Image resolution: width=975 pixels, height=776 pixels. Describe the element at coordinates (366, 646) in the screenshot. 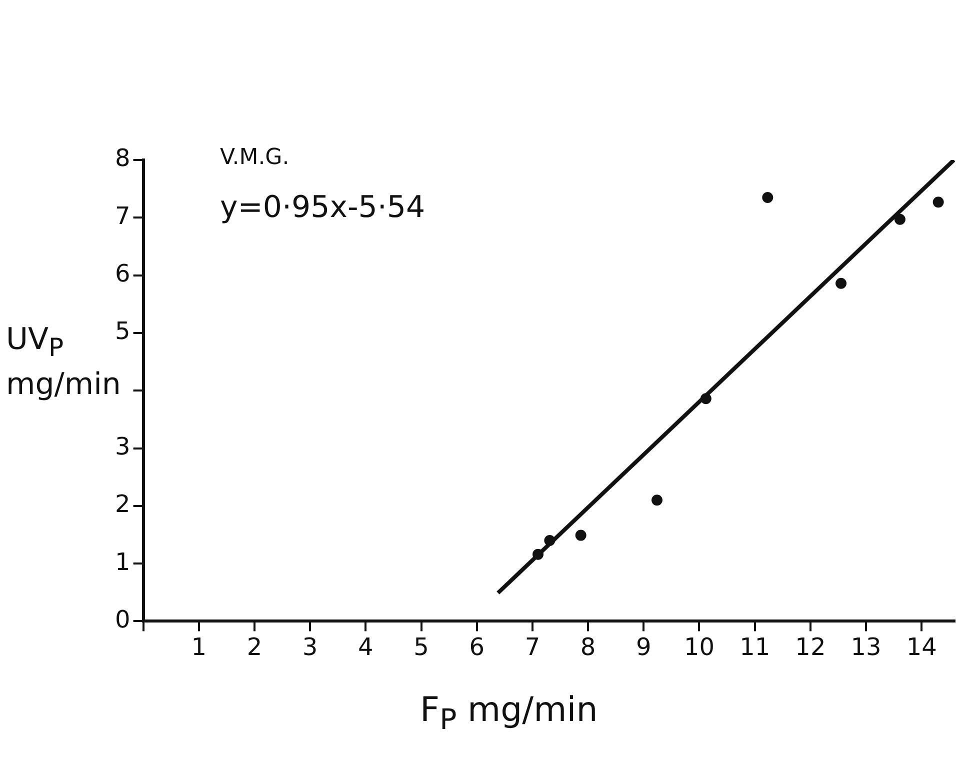

I see `x-tick-label: 4` at that location.